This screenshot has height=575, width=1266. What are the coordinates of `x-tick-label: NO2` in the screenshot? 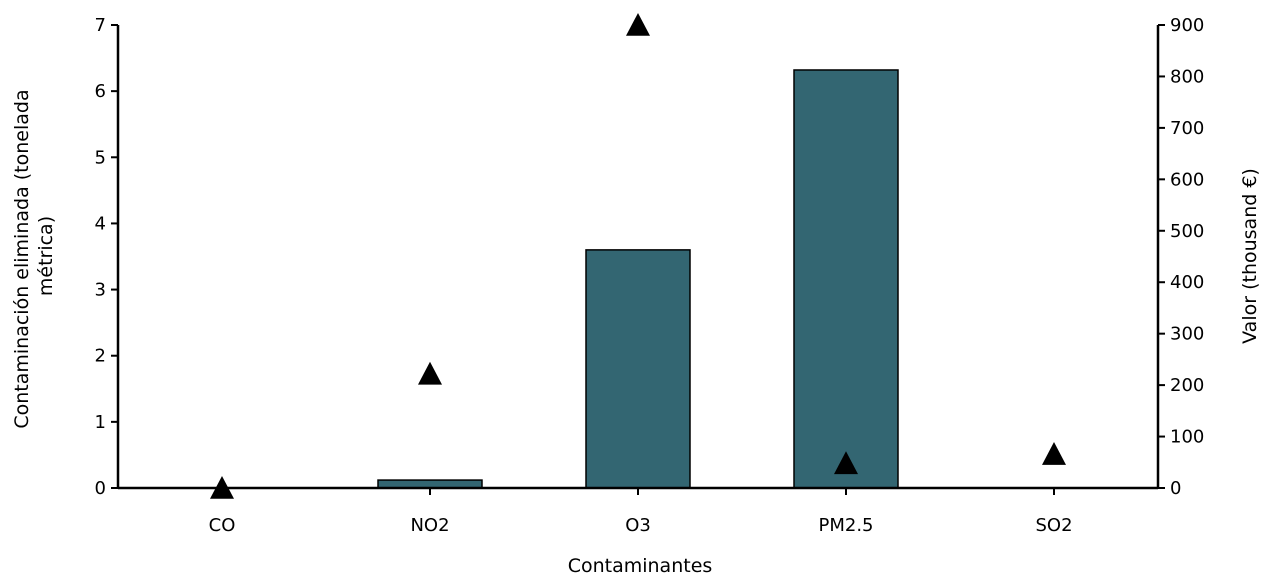 It's located at (429, 525).